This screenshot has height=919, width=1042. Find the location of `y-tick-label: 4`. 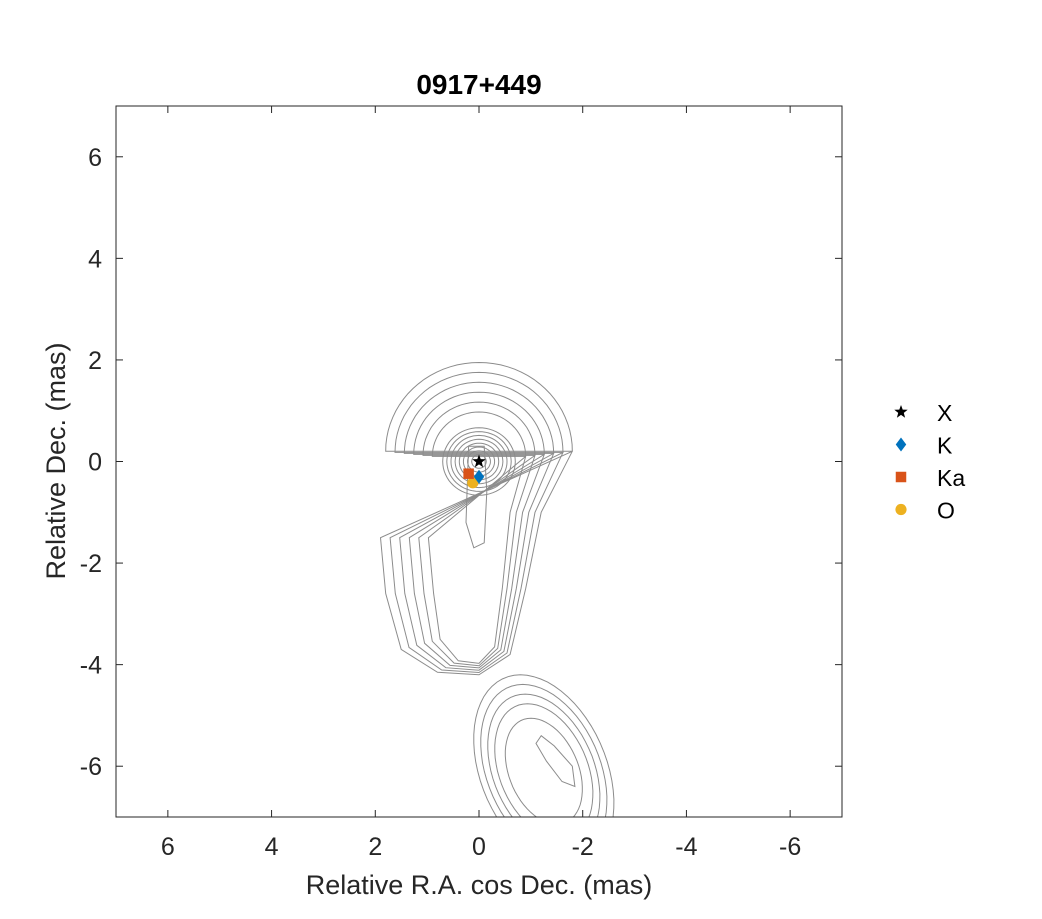

y-tick-label: 4 is located at coordinates (95, 259).